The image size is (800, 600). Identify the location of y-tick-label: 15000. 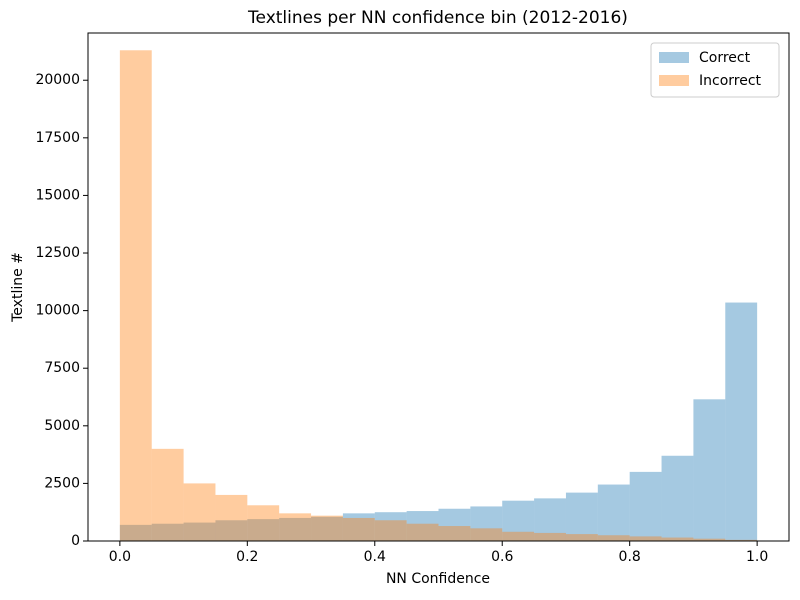
(57, 195).